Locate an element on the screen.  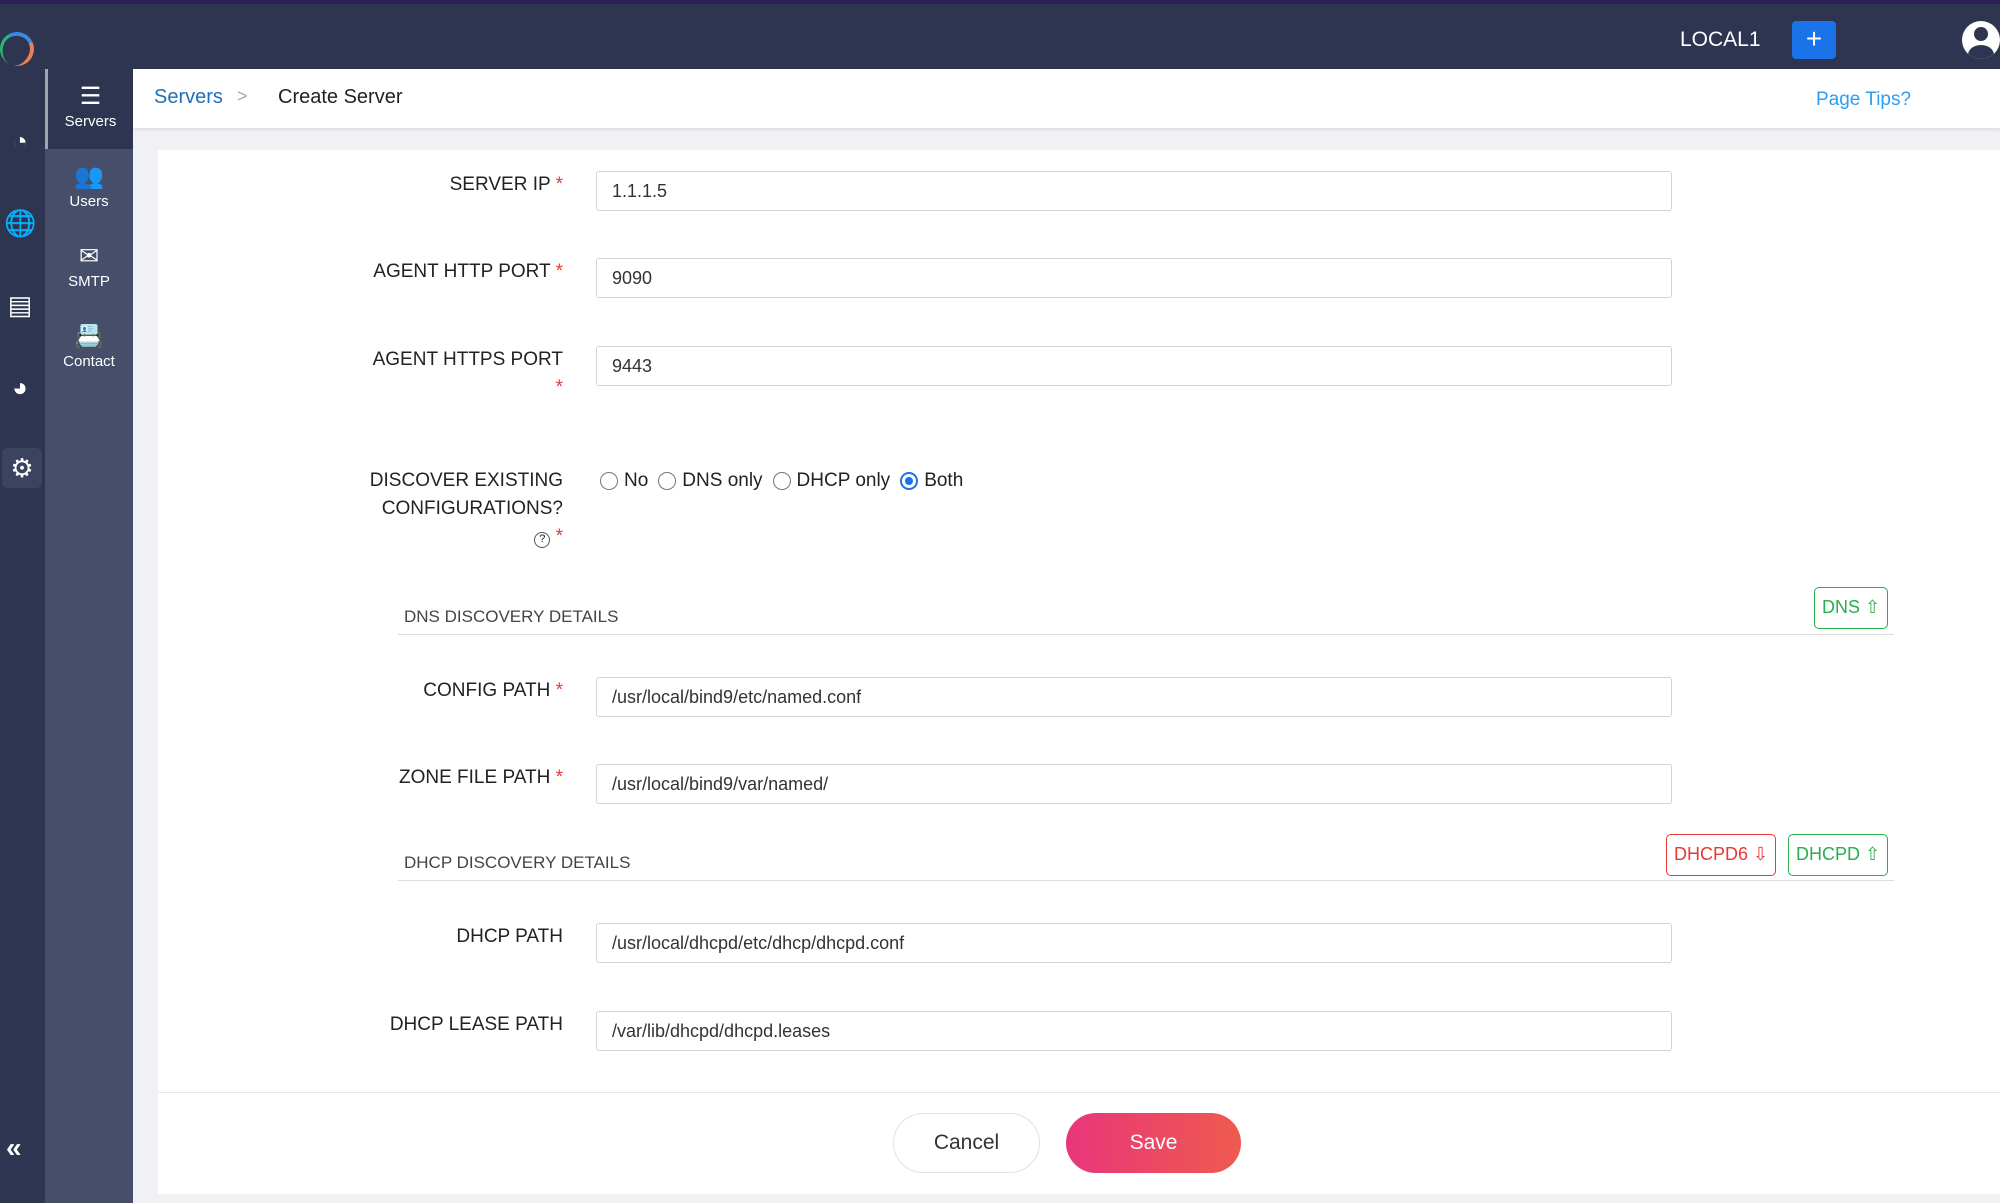
server-icon: ☰ is located at coordinates (90, 96).